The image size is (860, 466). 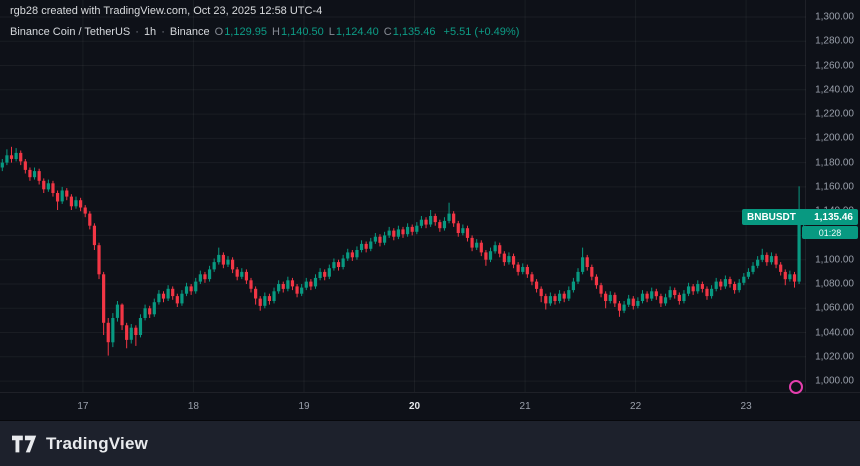 What do you see at coordinates (298, 32) in the screenshot?
I see `ohlc-high: H 1,140.50` at bounding box center [298, 32].